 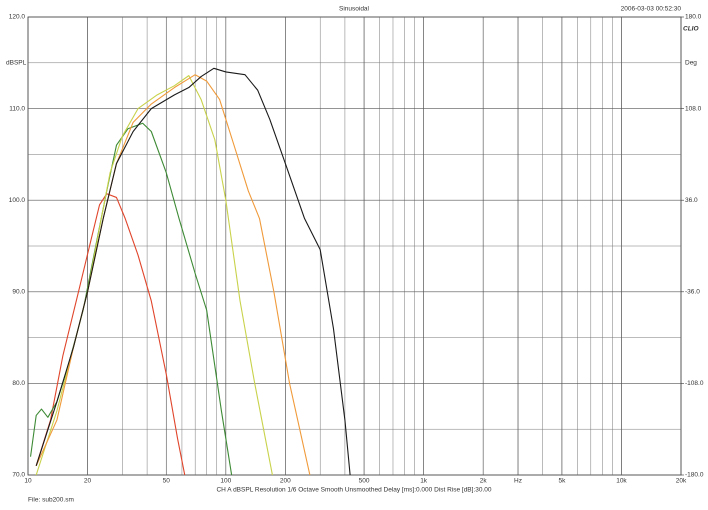 What do you see at coordinates (225, 481) in the screenshot?
I see `x-tick-label: 100` at bounding box center [225, 481].